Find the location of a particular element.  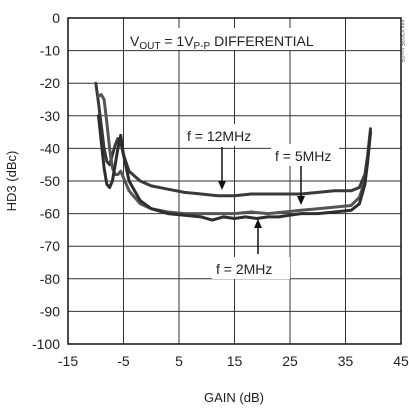

x-tick-label-3: 15 is located at coordinates (235, 361).